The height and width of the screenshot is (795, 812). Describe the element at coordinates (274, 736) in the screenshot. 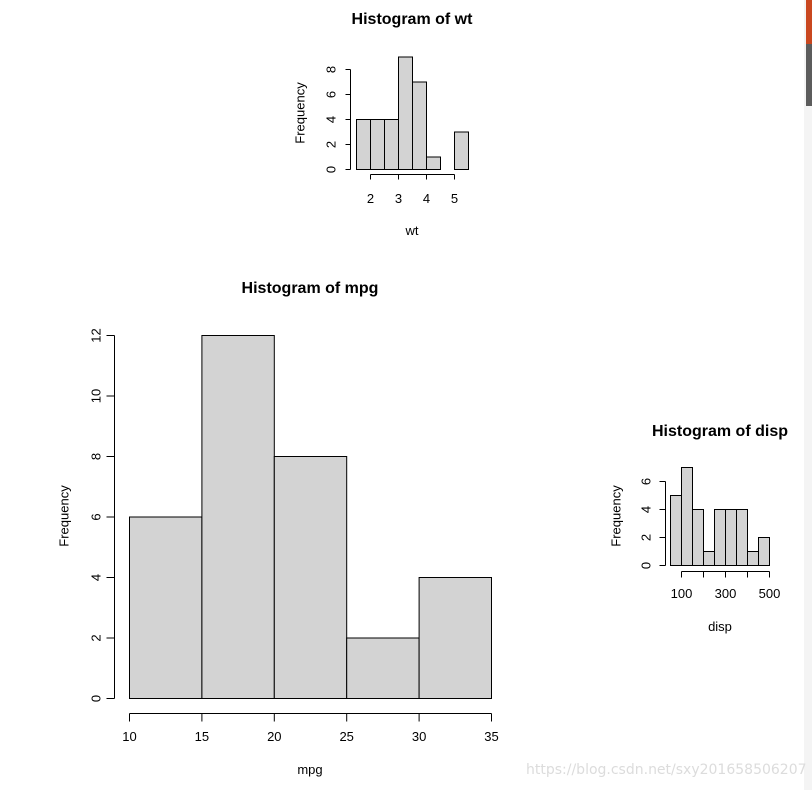

I see `mpg-x-tick-label-2: 20` at that location.